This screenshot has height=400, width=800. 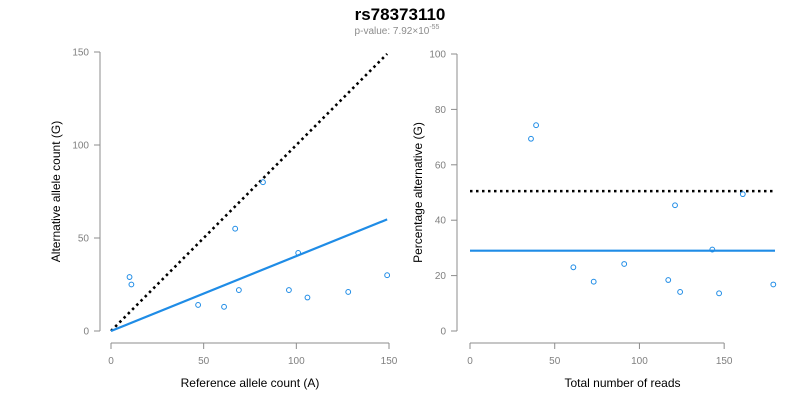 I want to click on right-x-tick-label: 150, so click(x=724, y=361).